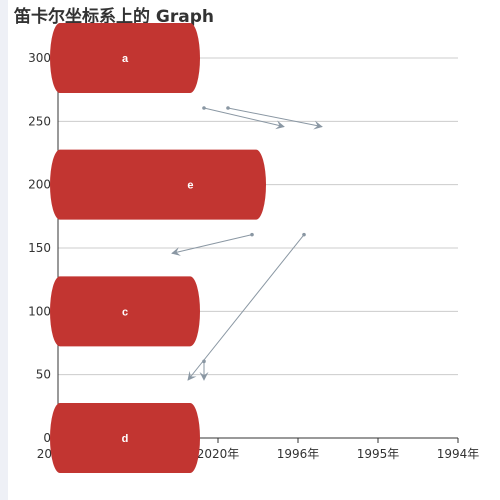 This screenshot has height=500, width=500. Describe the element at coordinates (298, 454) in the screenshot. I see `x-tick-label: 1996年` at that location.